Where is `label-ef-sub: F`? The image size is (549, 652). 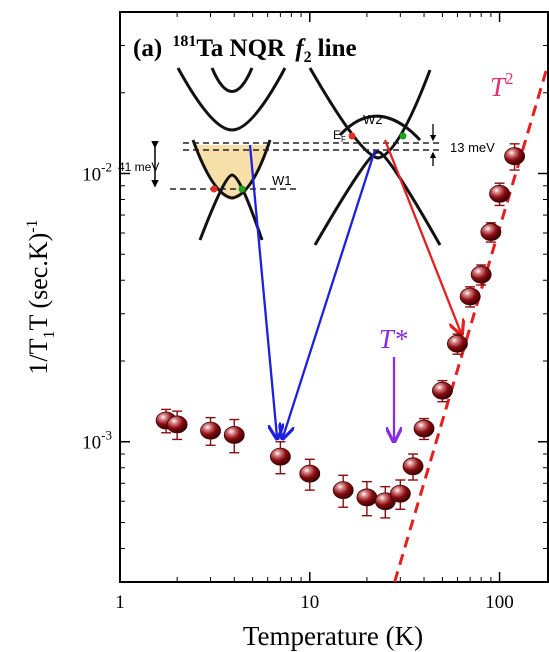 label-ef-sub: F is located at coordinates (343, 139).